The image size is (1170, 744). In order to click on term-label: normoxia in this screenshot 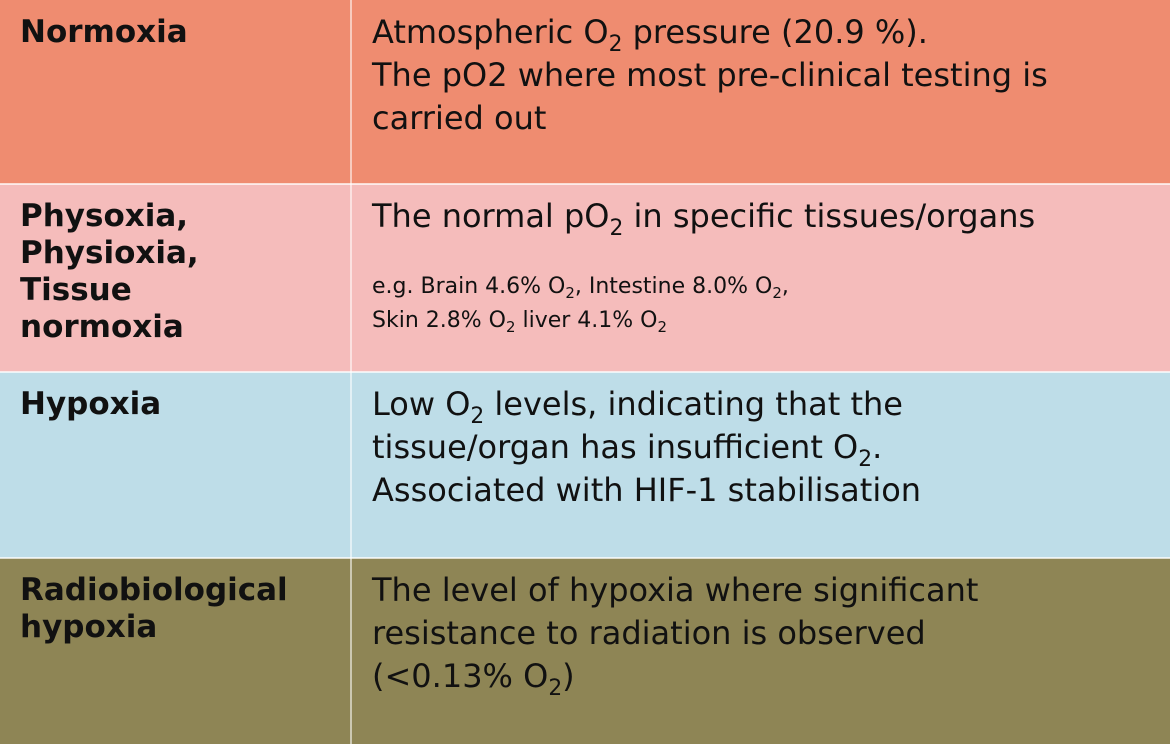, I will do `click(102, 327)`.